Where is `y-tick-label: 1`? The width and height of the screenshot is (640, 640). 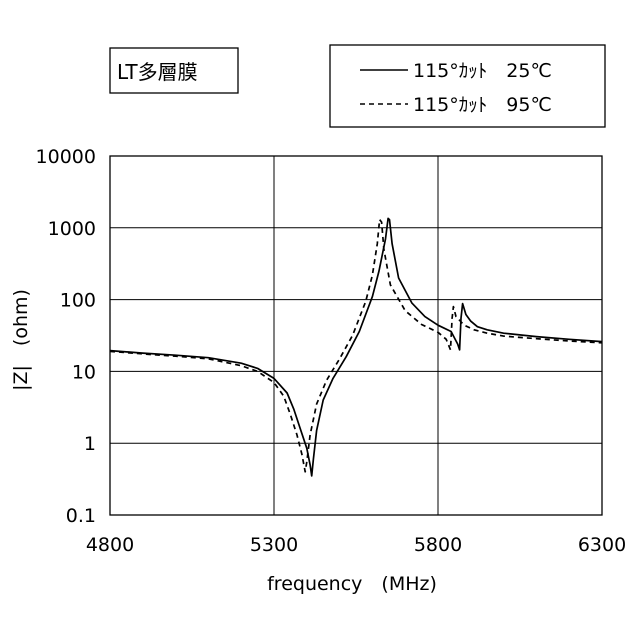 y-tick-label: 1 is located at coordinates (90, 444).